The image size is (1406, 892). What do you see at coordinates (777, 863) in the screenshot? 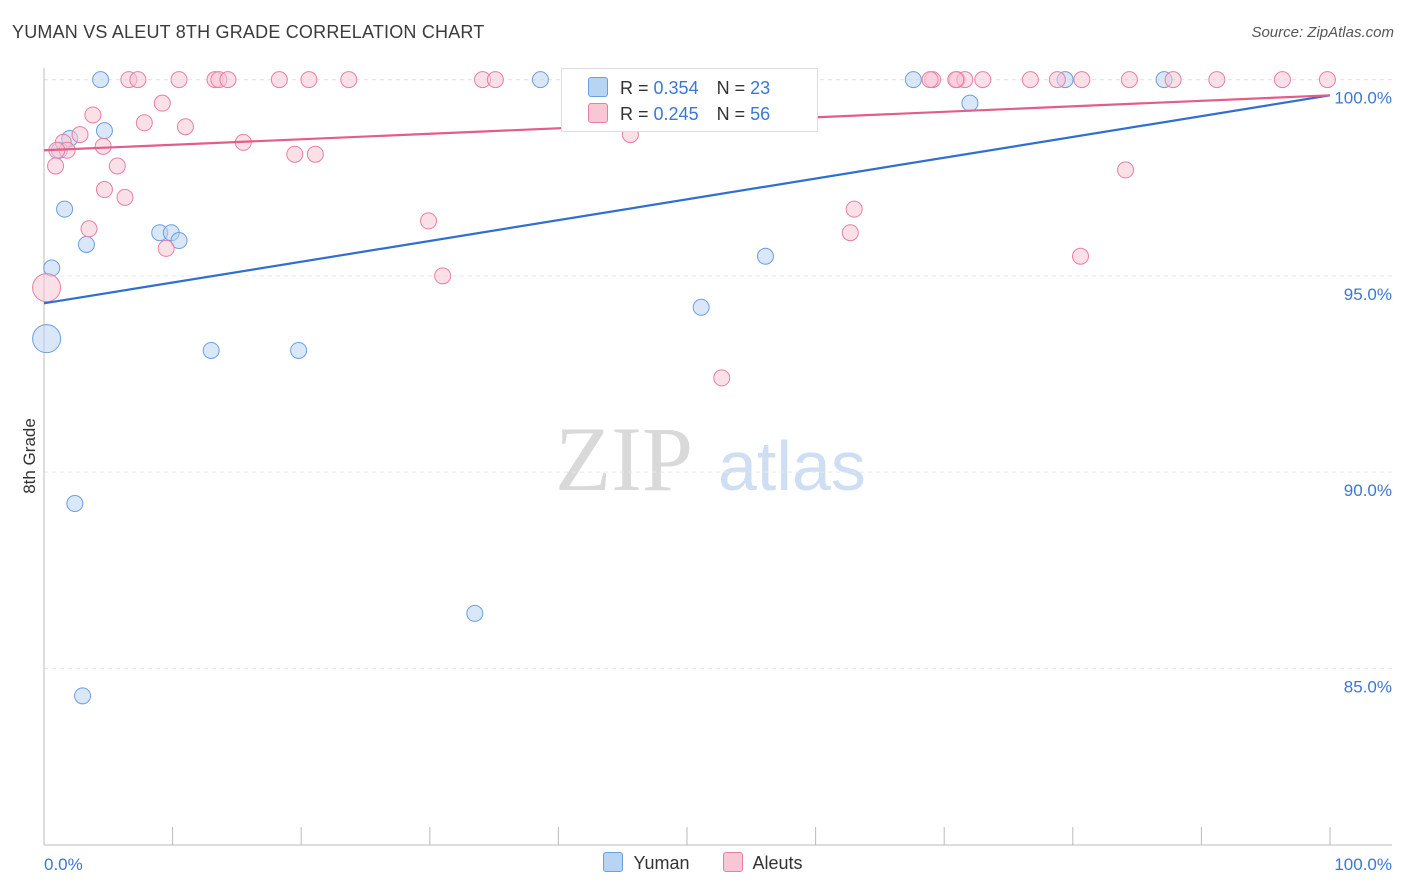
I see `legend-label-aleuts: Aleuts` at bounding box center [777, 863].